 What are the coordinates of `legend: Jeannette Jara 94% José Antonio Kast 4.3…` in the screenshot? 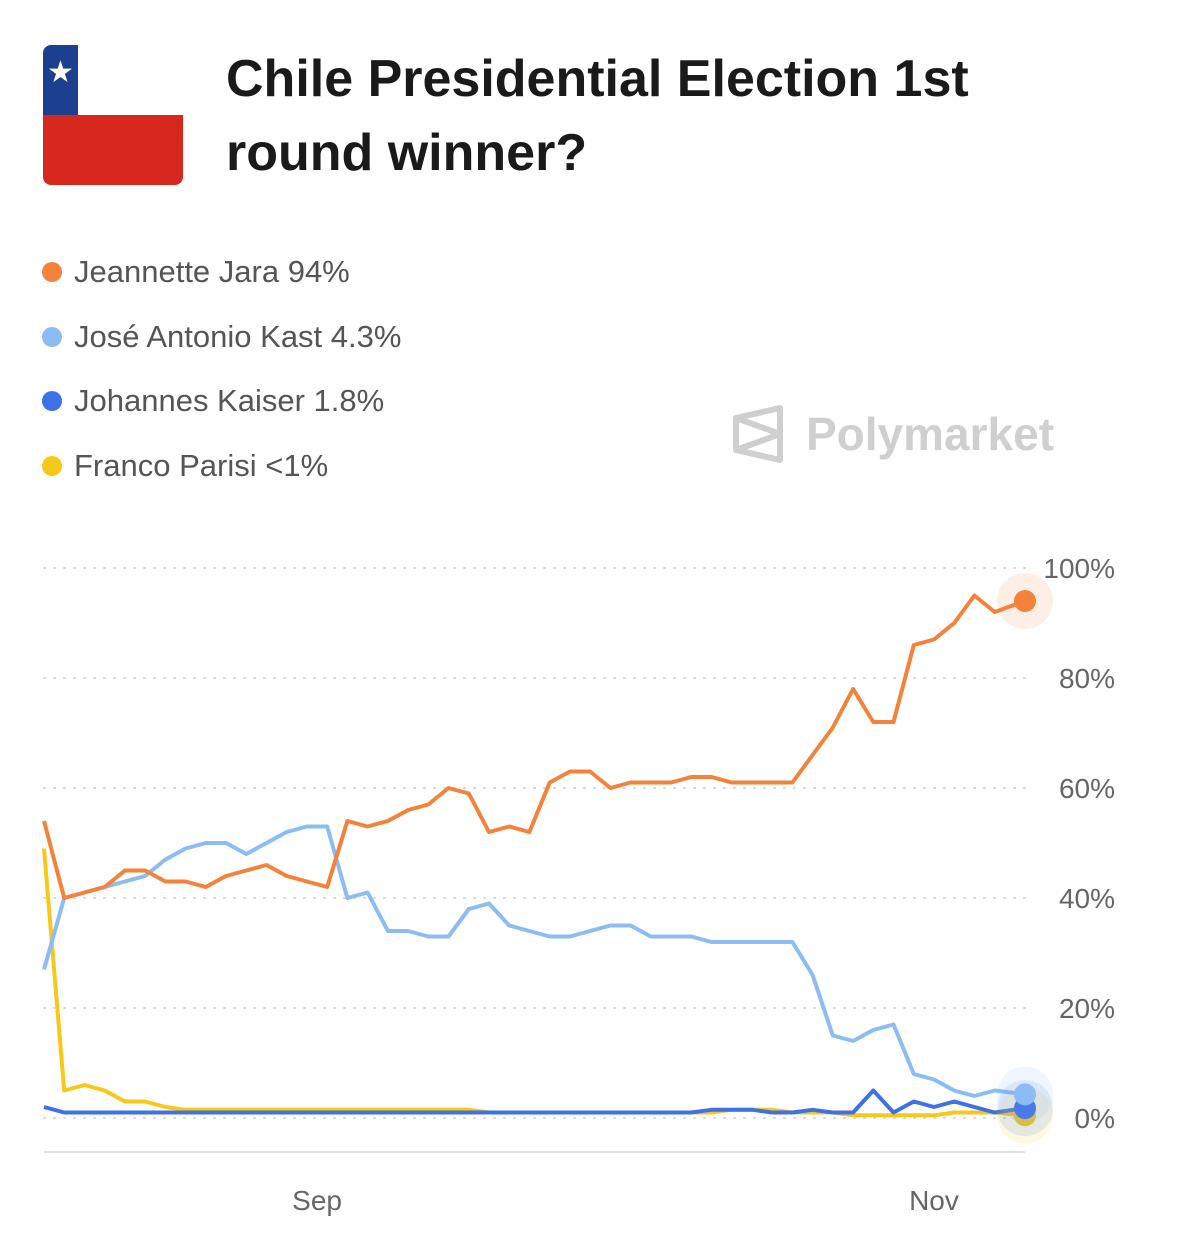 It's located at (221, 369).